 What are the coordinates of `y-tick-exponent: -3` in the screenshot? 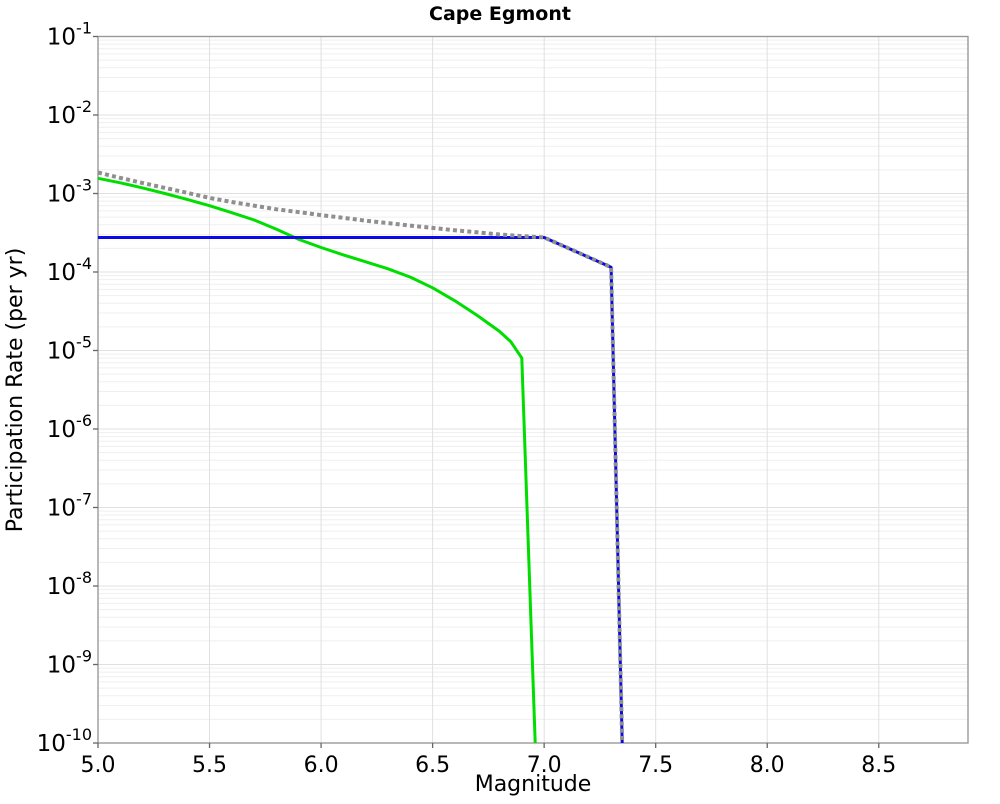 It's located at (84, 185).